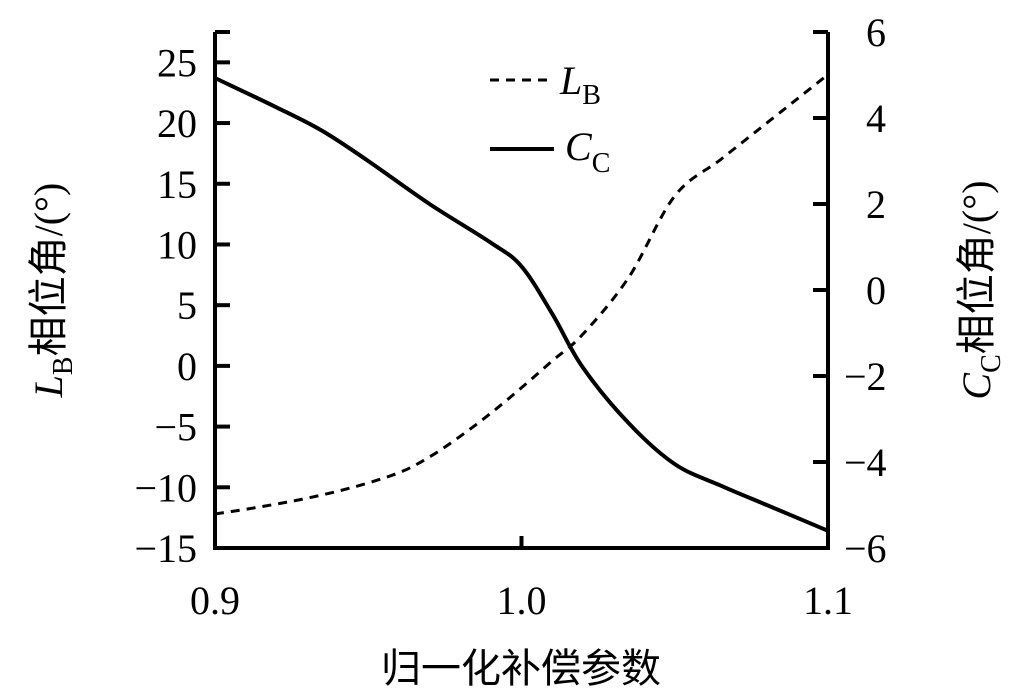 This screenshot has width=1026, height=696. What do you see at coordinates (177, 62) in the screenshot?
I see `left-tick-label: 25` at bounding box center [177, 62].